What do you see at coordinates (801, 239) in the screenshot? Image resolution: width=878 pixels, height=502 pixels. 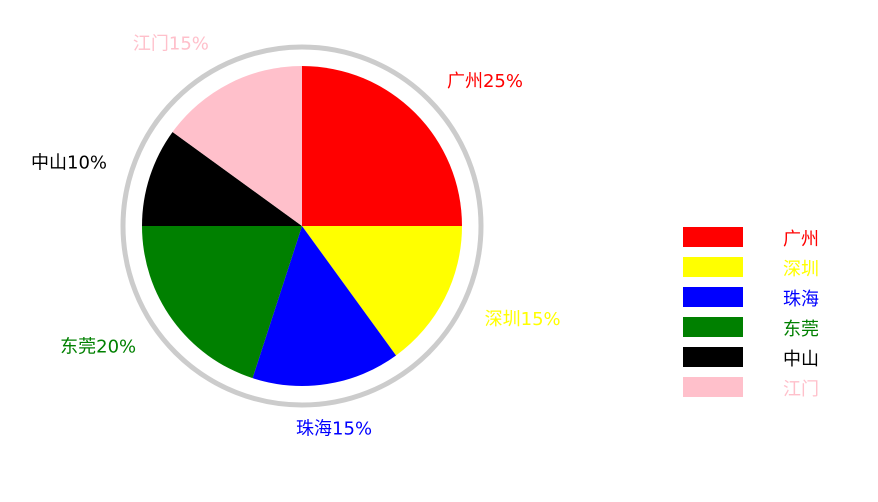 I see `legend-label-0: 广州` at bounding box center [801, 239].